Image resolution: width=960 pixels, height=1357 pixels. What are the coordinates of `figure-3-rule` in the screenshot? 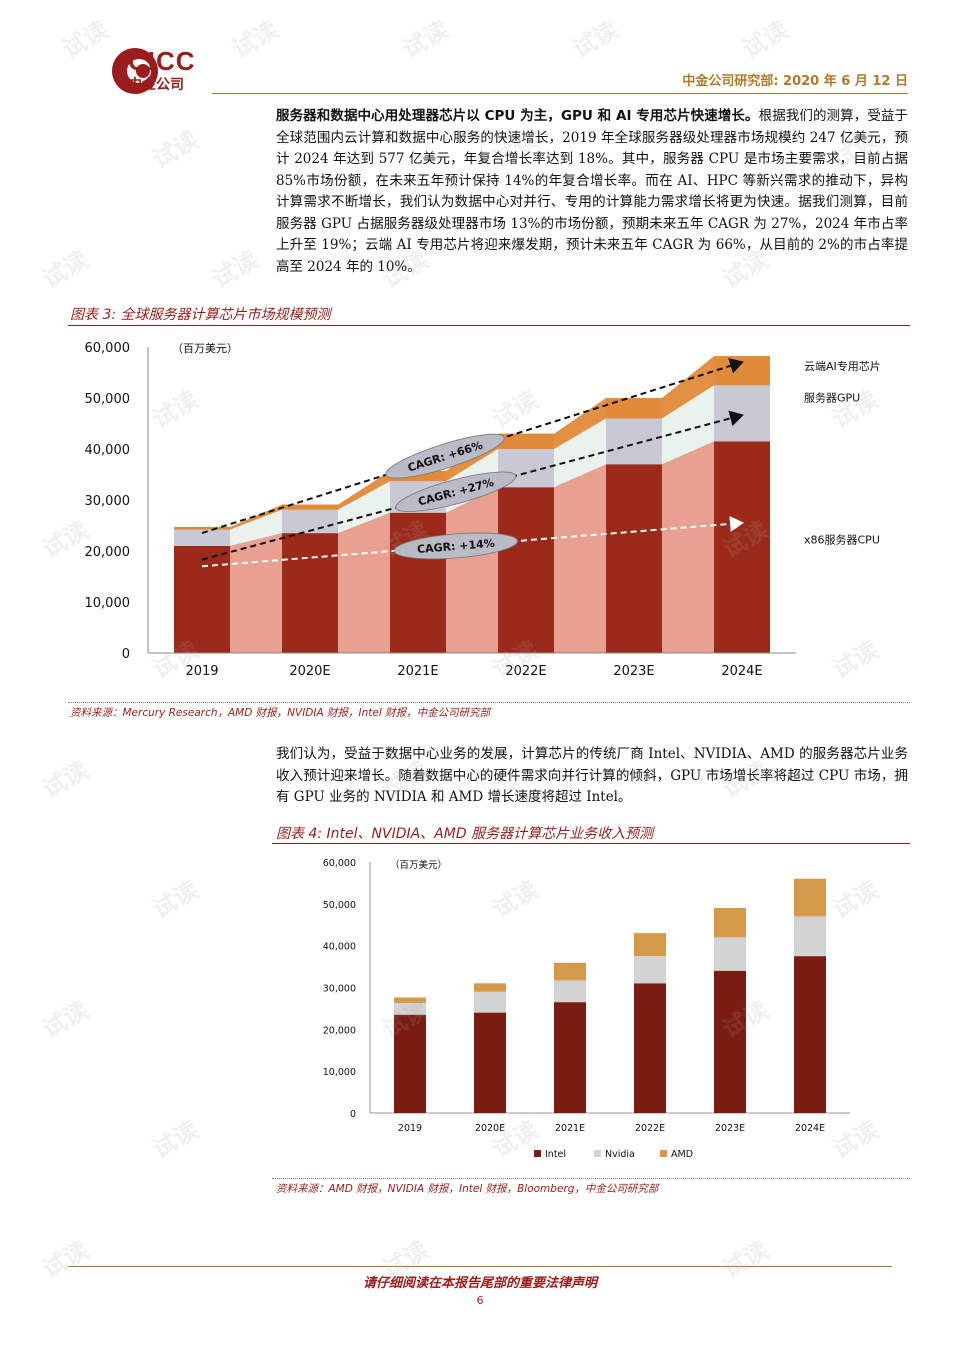 It's located at (489, 325).